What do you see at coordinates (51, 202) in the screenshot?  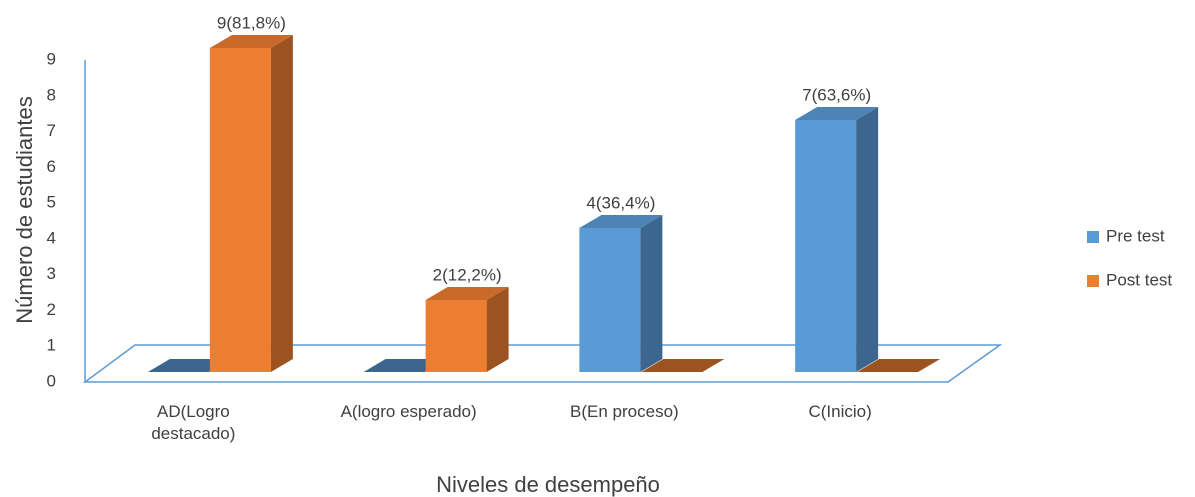 I see `y-tick-label: 5` at bounding box center [51, 202].